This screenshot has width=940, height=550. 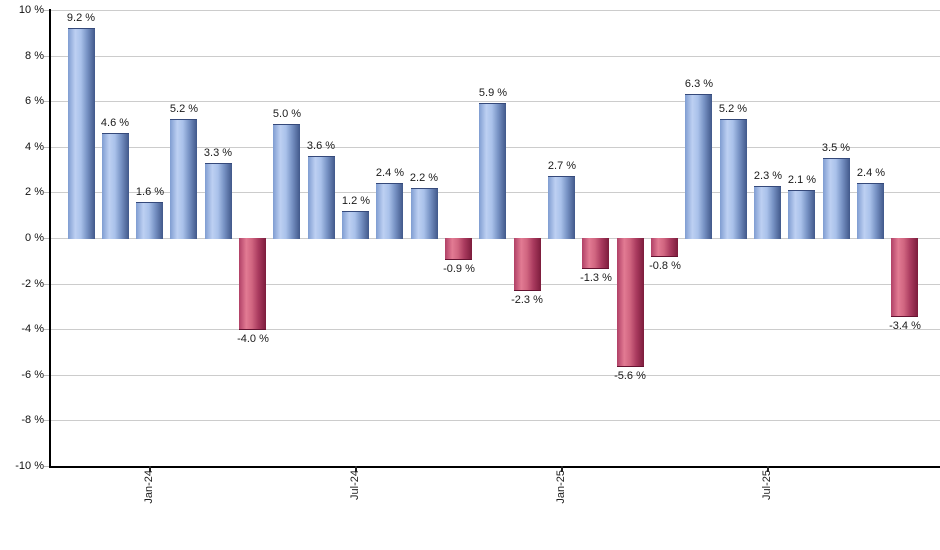 I want to click on y-axis-label: -10 %, so click(x=29, y=466).